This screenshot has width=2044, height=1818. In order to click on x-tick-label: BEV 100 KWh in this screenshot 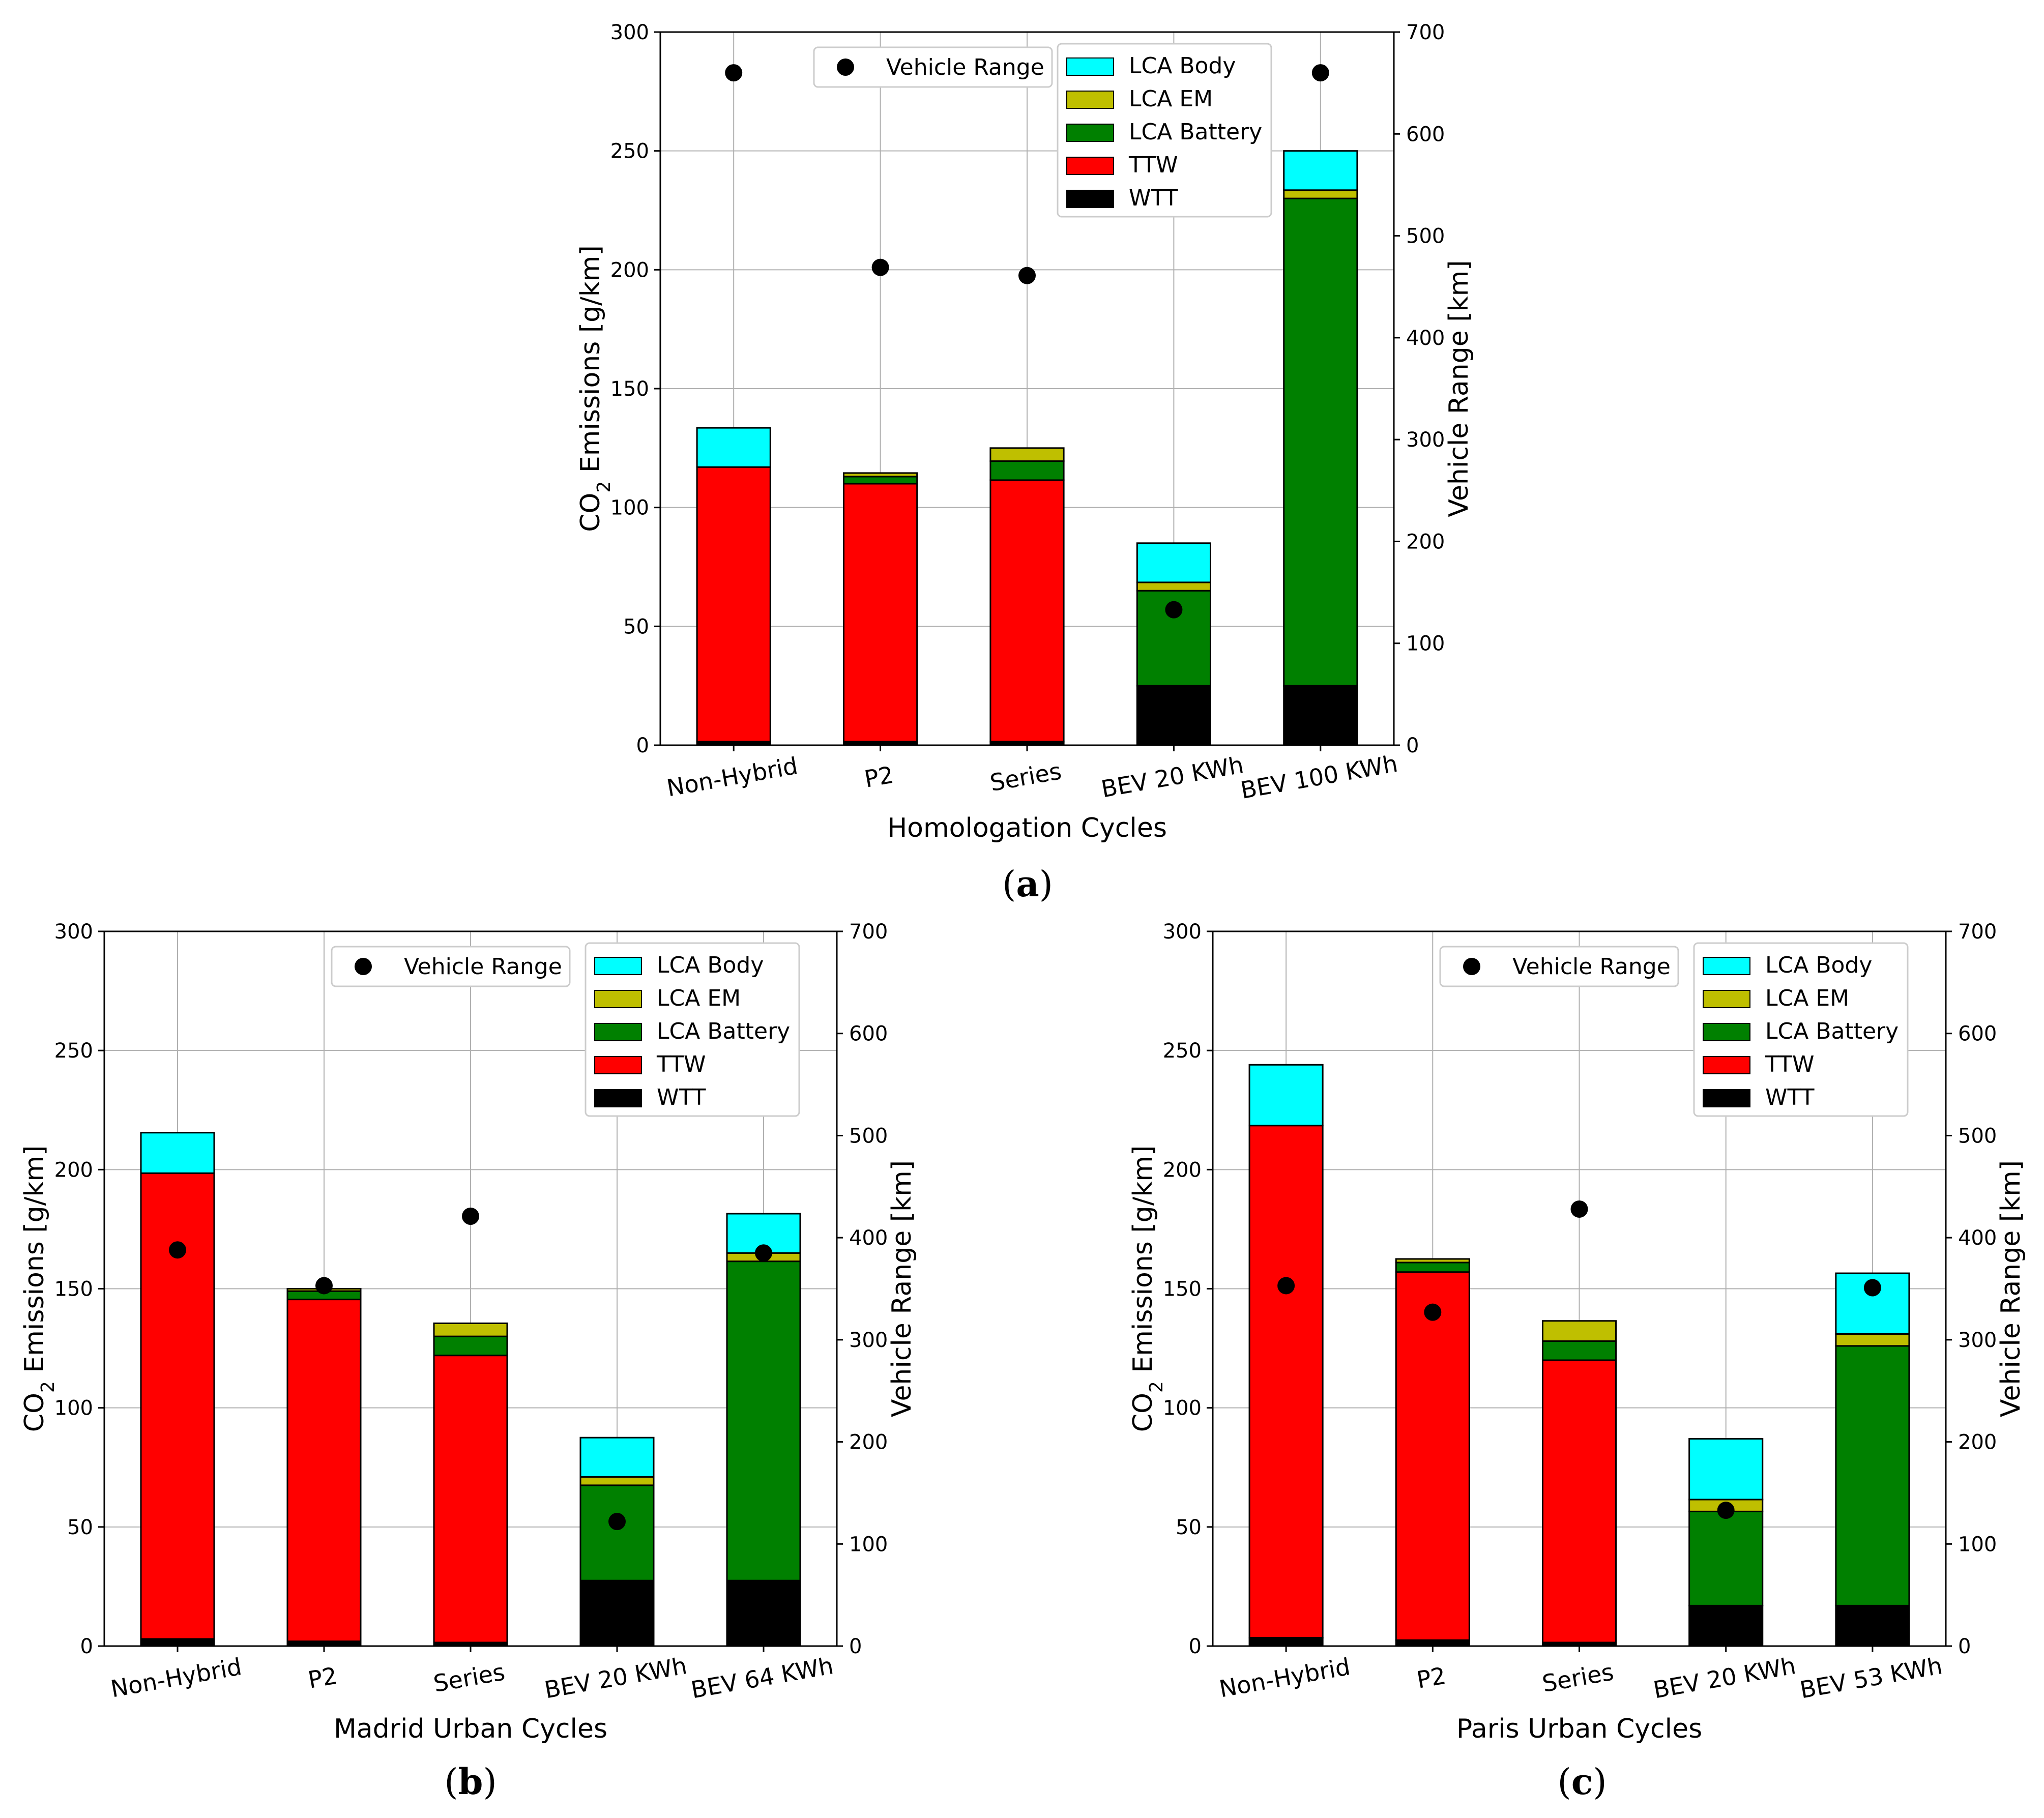, I will do `click(1319, 777)`.